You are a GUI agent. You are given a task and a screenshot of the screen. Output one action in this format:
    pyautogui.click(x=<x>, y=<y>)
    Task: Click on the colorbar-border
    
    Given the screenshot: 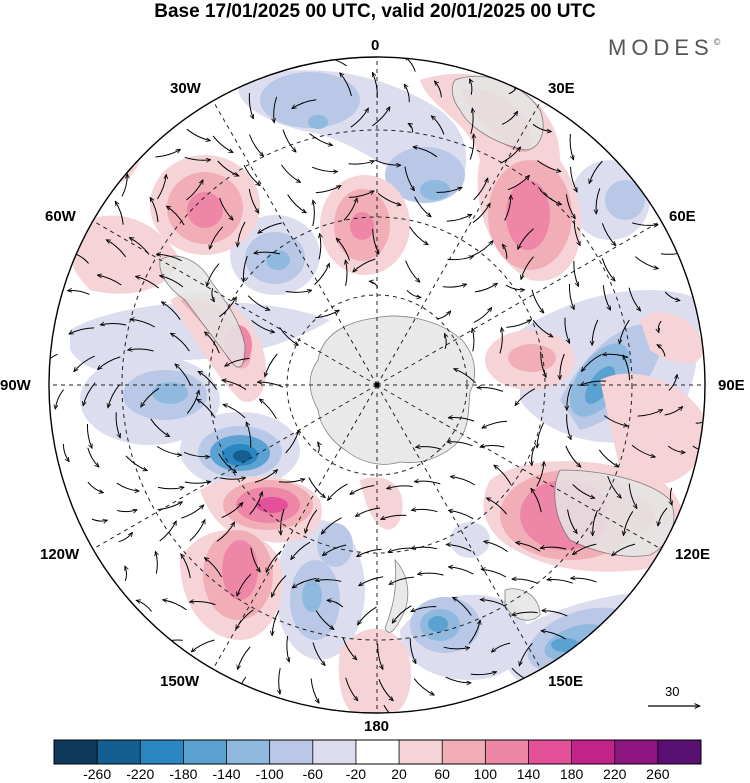 What is the action you would take?
    pyautogui.click(x=377, y=752)
    